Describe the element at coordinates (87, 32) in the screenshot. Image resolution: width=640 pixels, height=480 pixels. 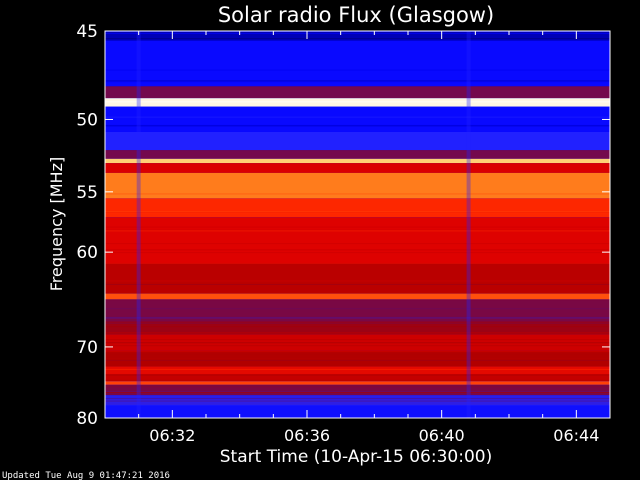
I see `y-tick-label: 45` at that location.